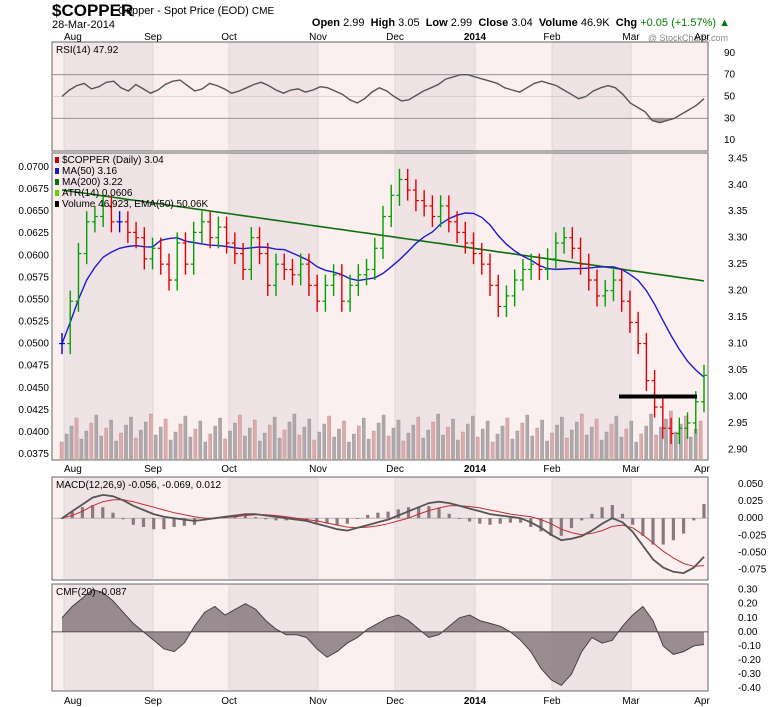  What do you see at coordinates (33, 167) in the screenshot?
I see `atr-left-tick-0: 0.0700` at bounding box center [33, 167].